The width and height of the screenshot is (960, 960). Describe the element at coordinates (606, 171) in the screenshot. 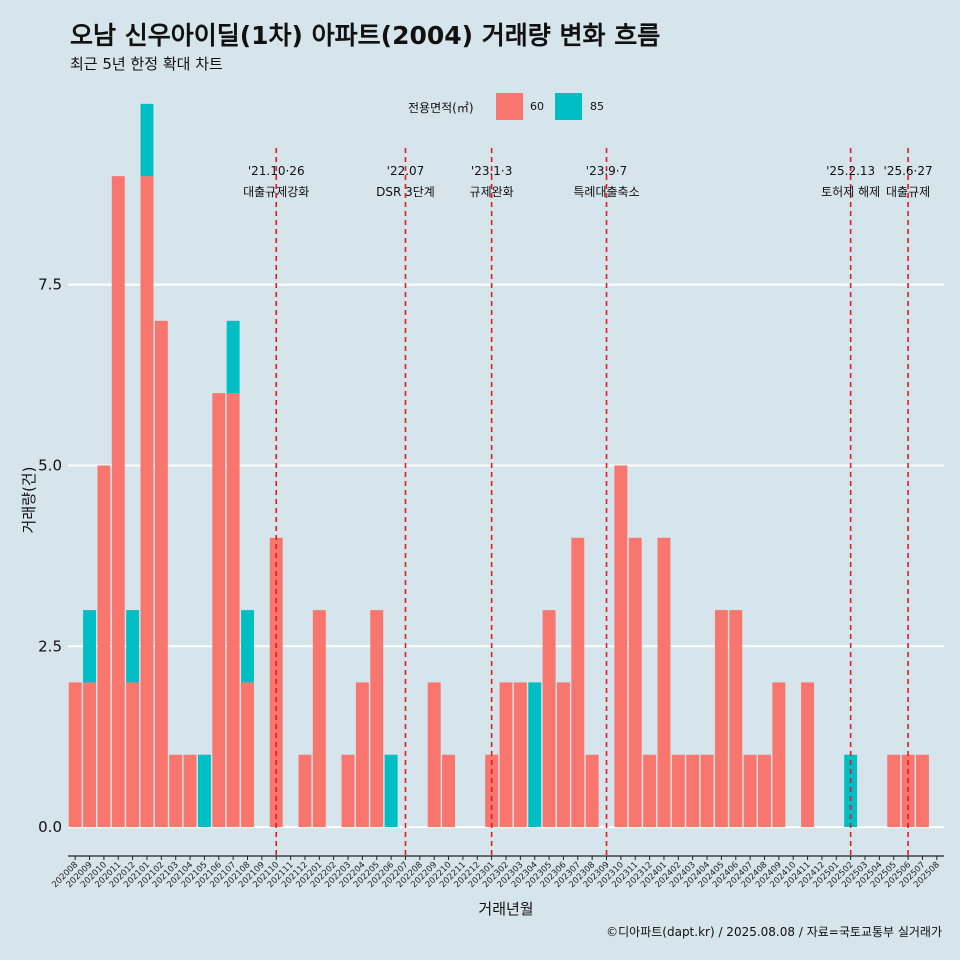

I see `event-date: '23.9·7` at that location.